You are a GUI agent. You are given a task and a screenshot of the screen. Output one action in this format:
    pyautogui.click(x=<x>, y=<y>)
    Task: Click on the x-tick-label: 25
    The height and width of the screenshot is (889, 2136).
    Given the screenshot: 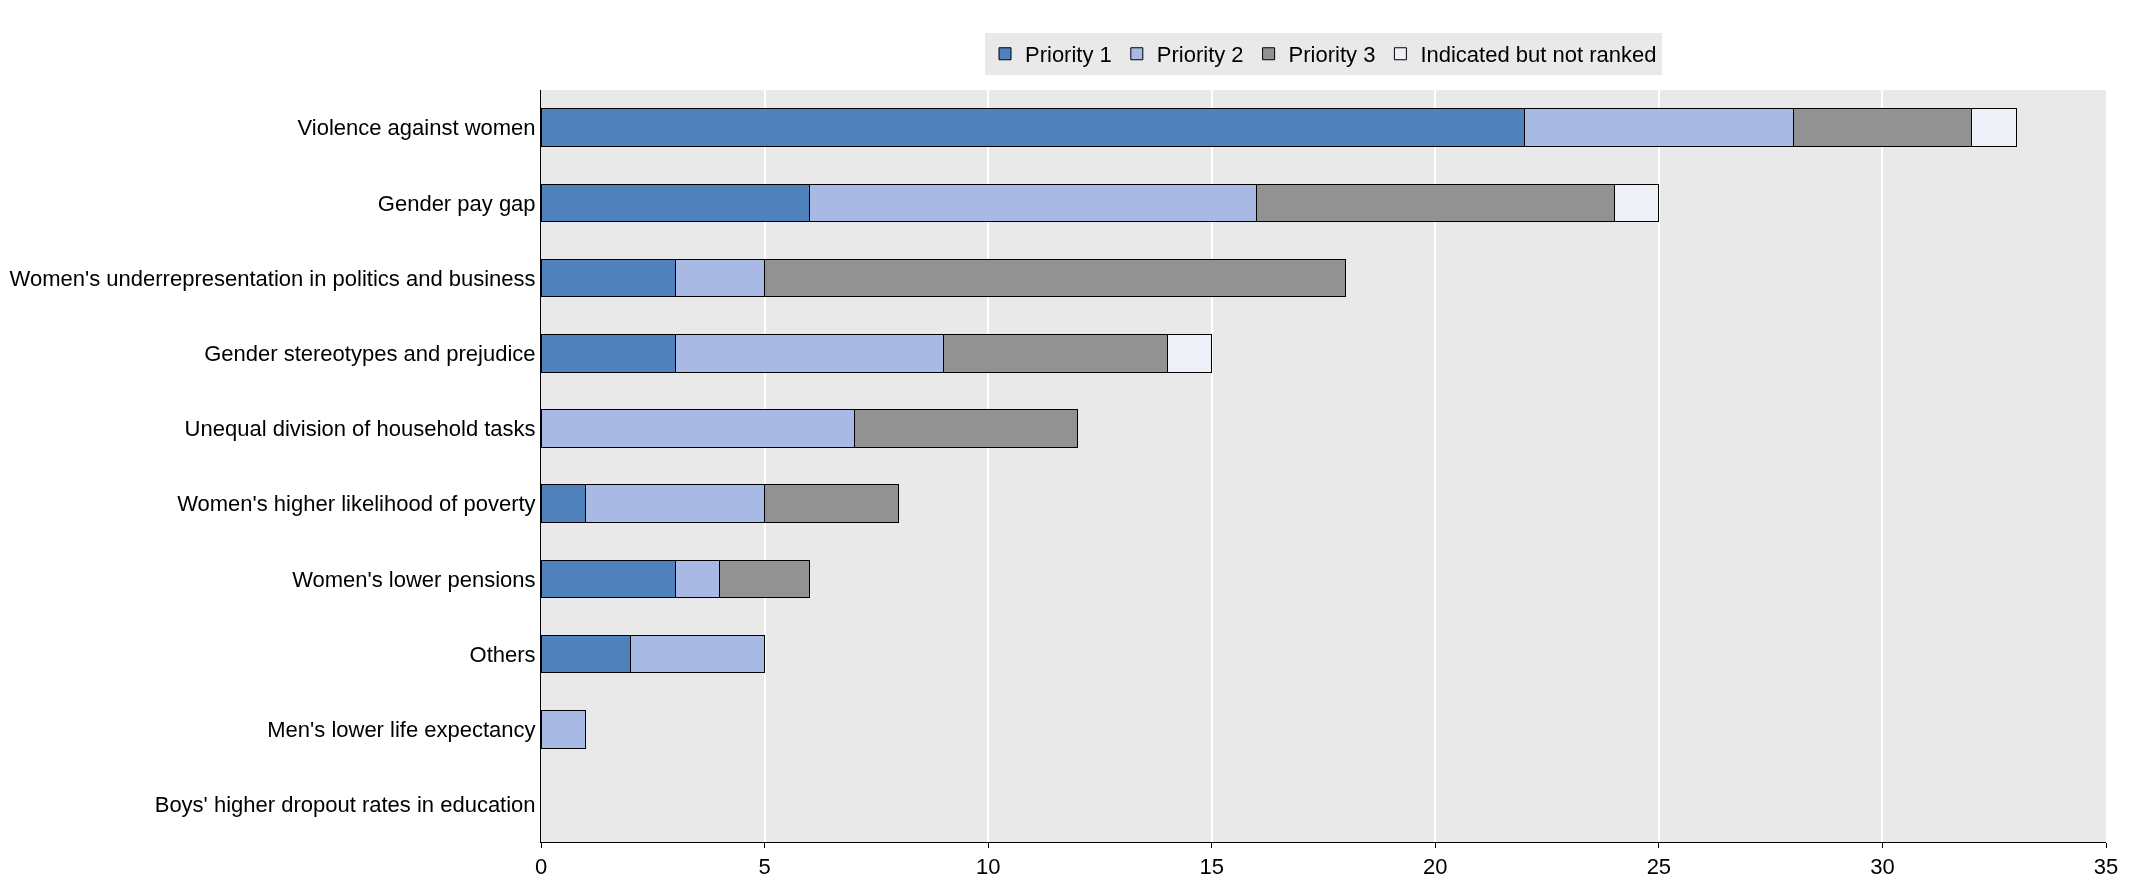 What is the action you would take?
    pyautogui.click(x=1659, y=867)
    